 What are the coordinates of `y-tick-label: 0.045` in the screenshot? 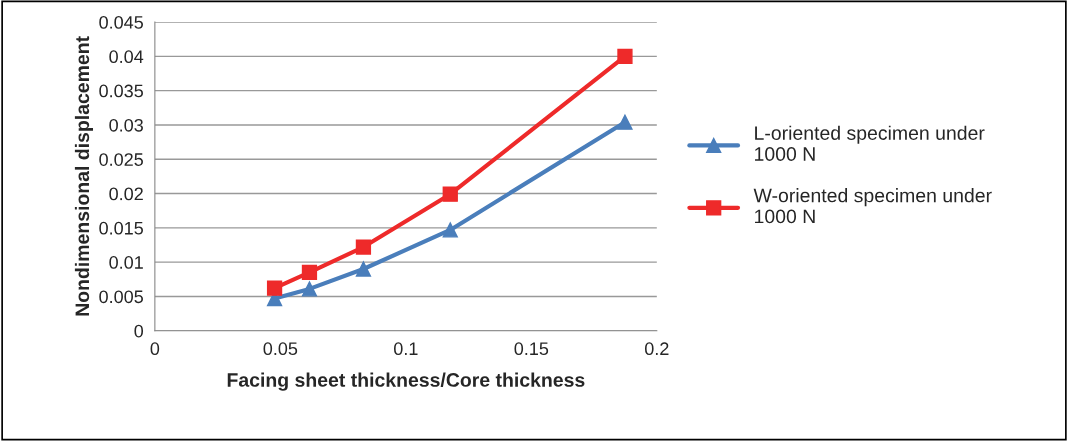 It's located at (121, 22).